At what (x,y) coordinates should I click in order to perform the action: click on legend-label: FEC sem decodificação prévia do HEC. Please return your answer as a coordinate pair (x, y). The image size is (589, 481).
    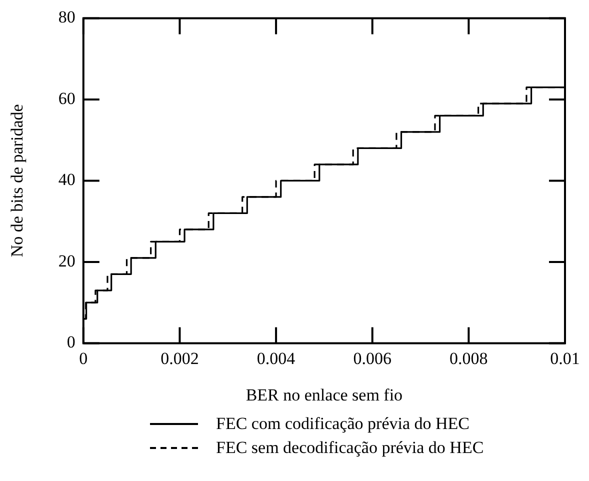
    Looking at the image, I should click on (350, 448).